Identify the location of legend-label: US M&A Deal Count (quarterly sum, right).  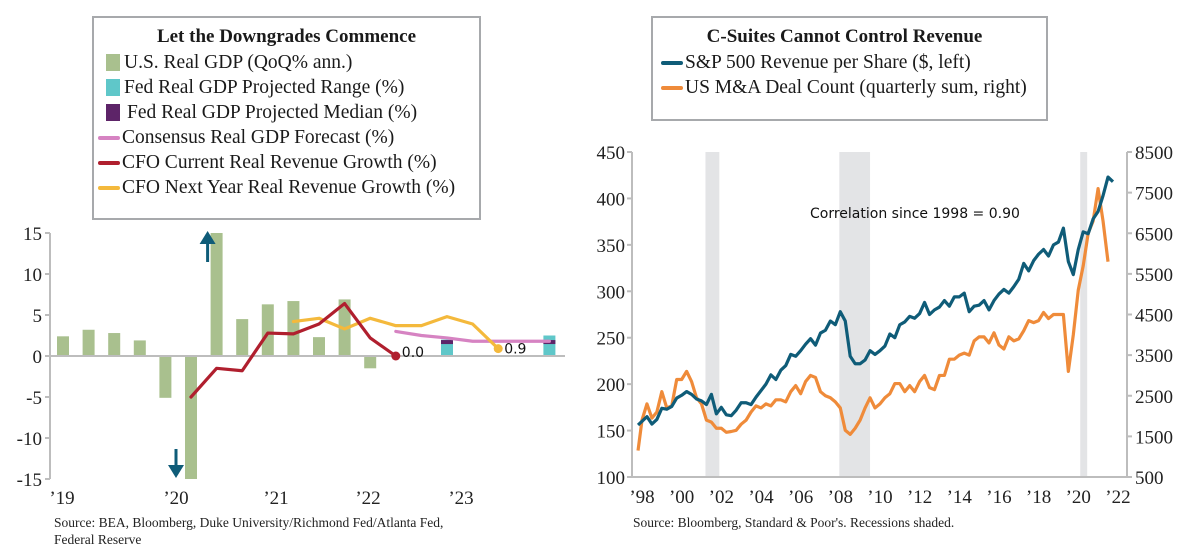
(856, 87).